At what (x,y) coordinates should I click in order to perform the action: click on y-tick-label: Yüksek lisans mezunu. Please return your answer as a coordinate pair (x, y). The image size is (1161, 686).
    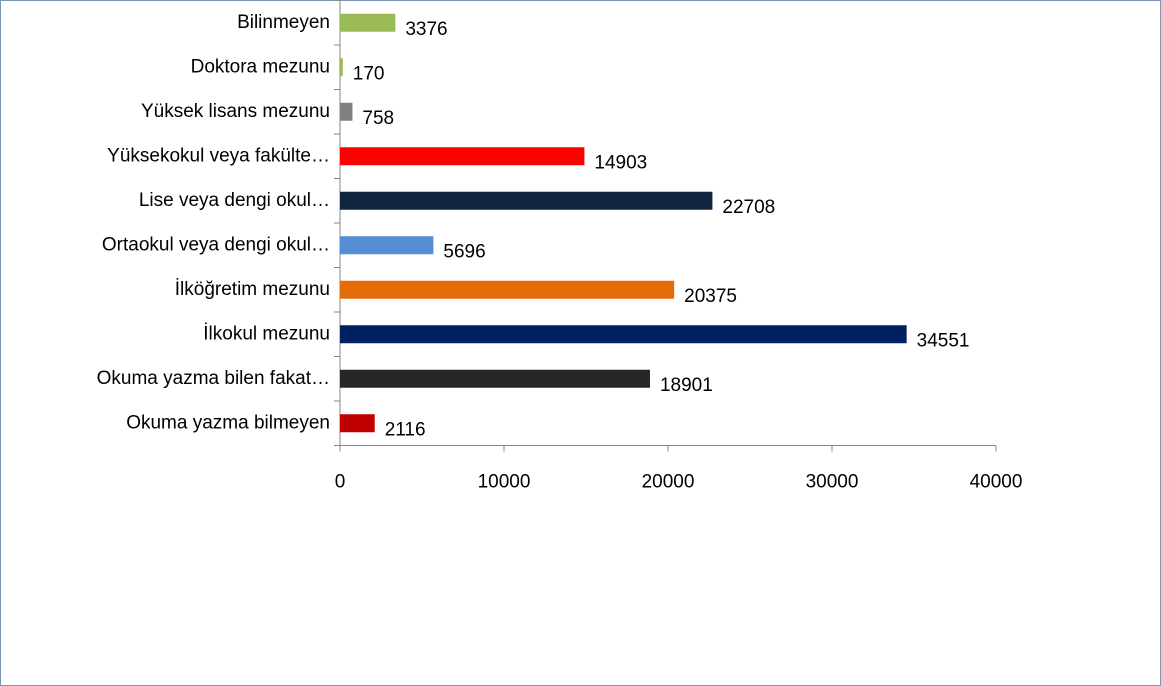
    Looking at the image, I should click on (235, 111).